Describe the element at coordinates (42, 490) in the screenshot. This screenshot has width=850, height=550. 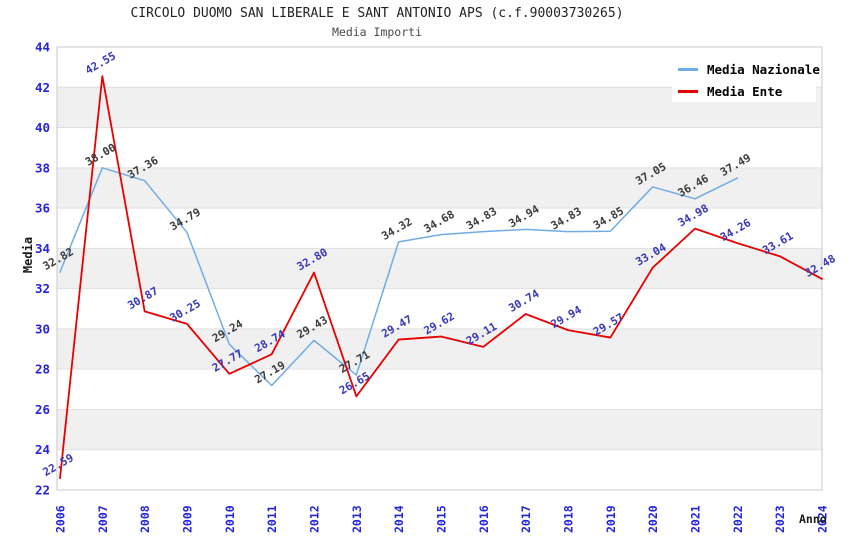
I see `y-tick-label: 22` at that location.